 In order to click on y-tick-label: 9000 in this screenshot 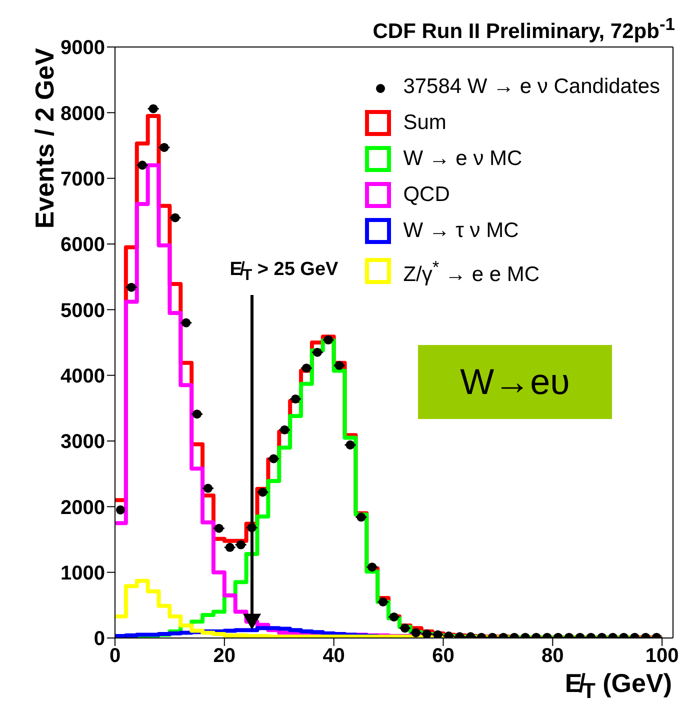, I will do `click(82, 48)`.